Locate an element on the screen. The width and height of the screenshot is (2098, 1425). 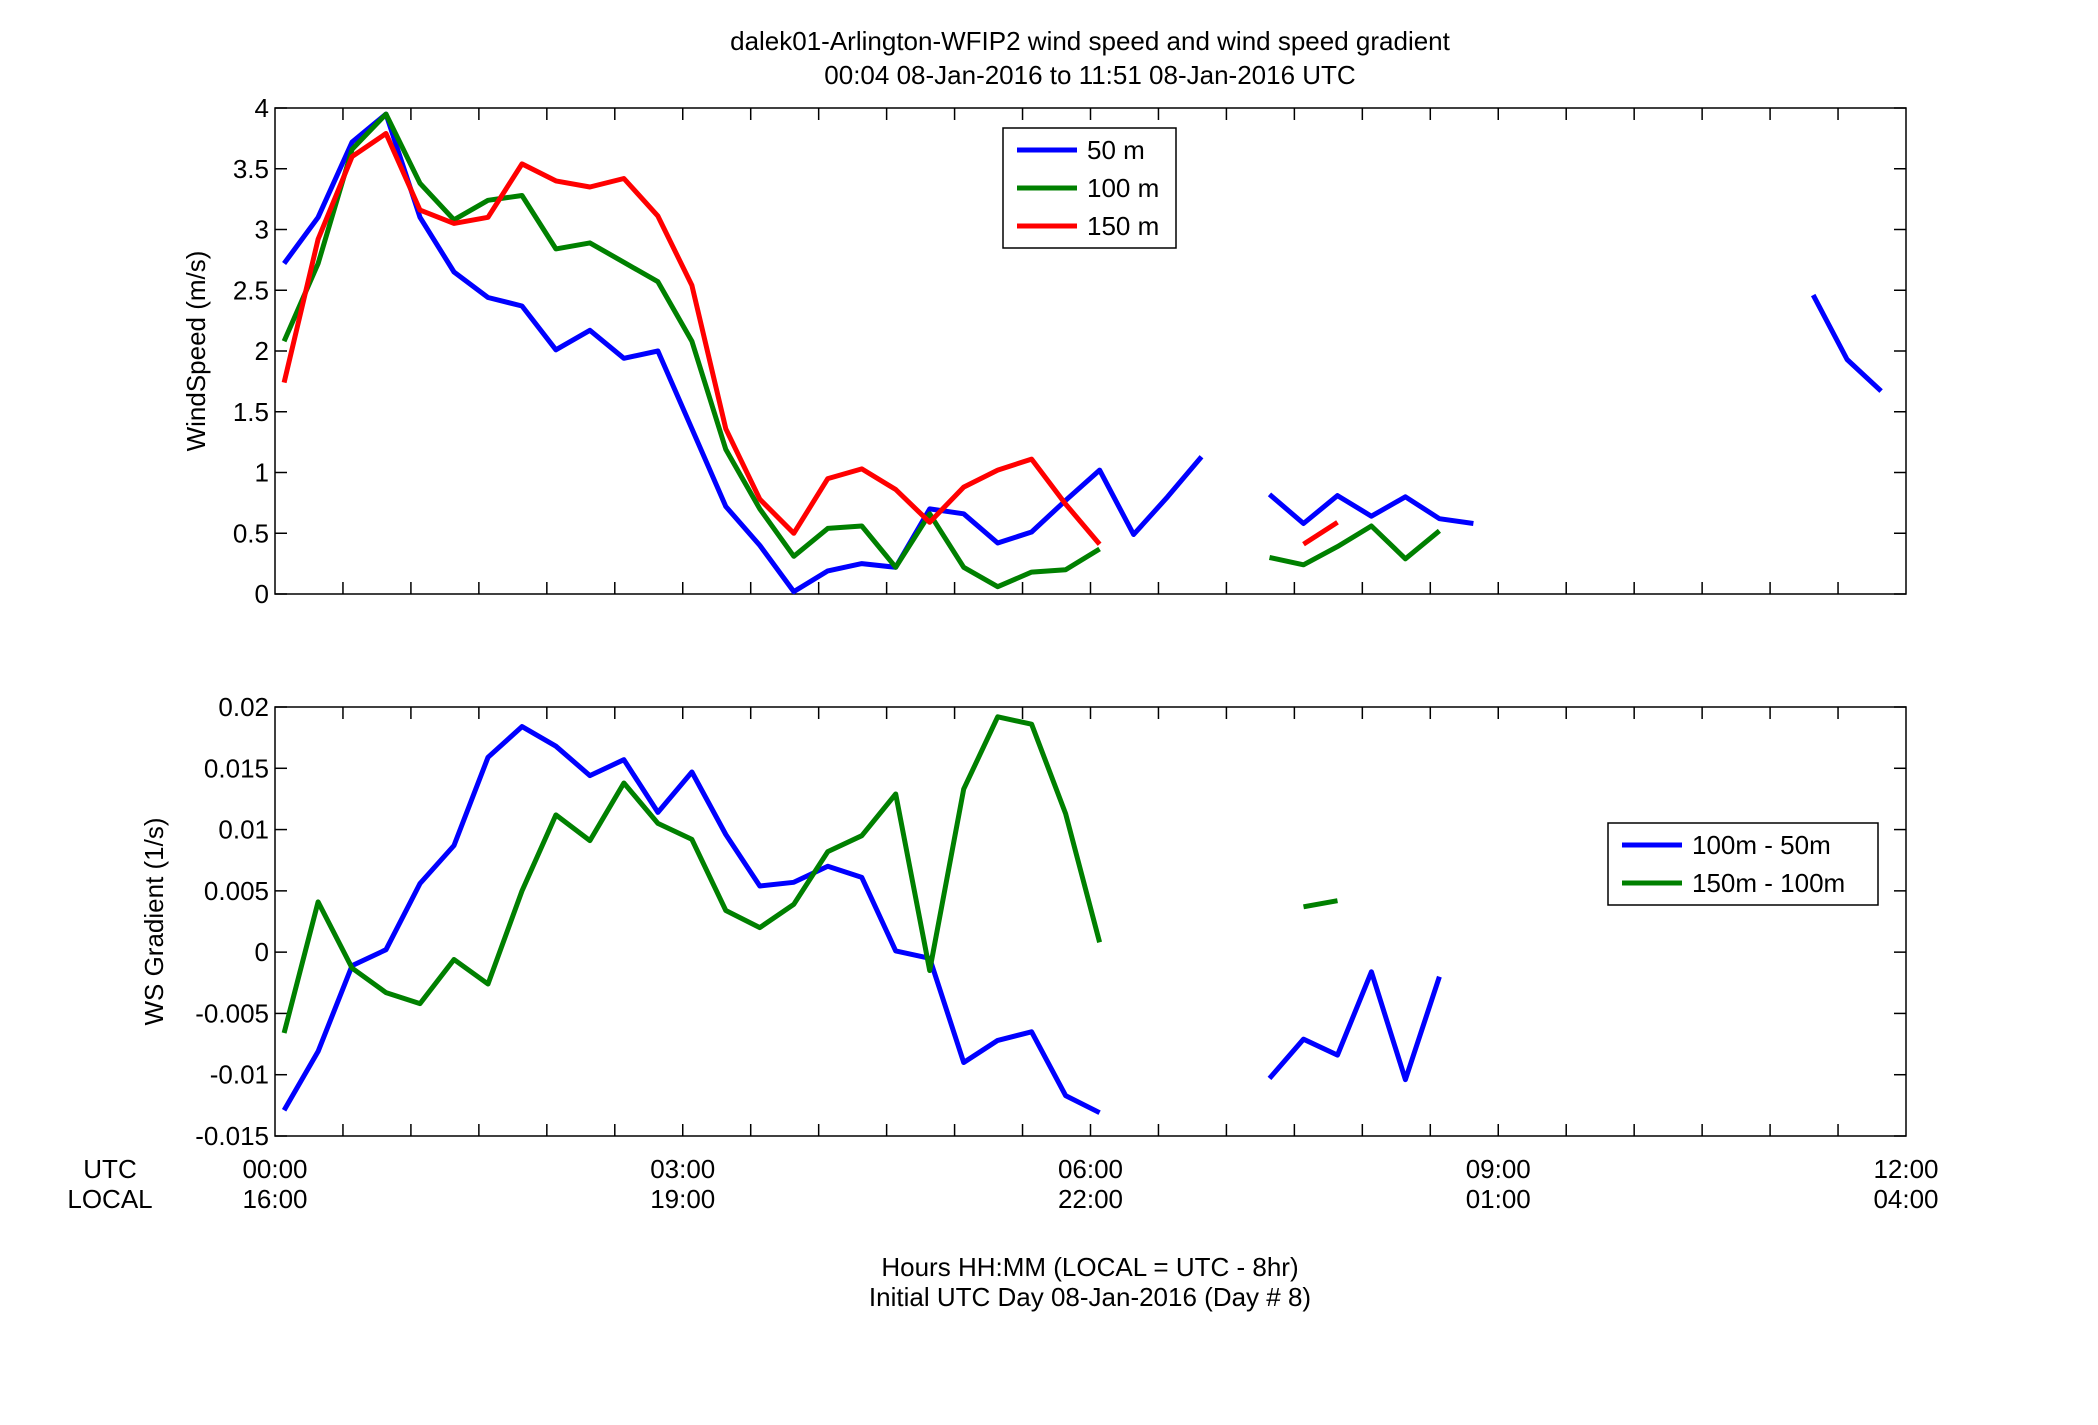
gradient-y-tick-label: -0.015 is located at coordinates (232, 1136).